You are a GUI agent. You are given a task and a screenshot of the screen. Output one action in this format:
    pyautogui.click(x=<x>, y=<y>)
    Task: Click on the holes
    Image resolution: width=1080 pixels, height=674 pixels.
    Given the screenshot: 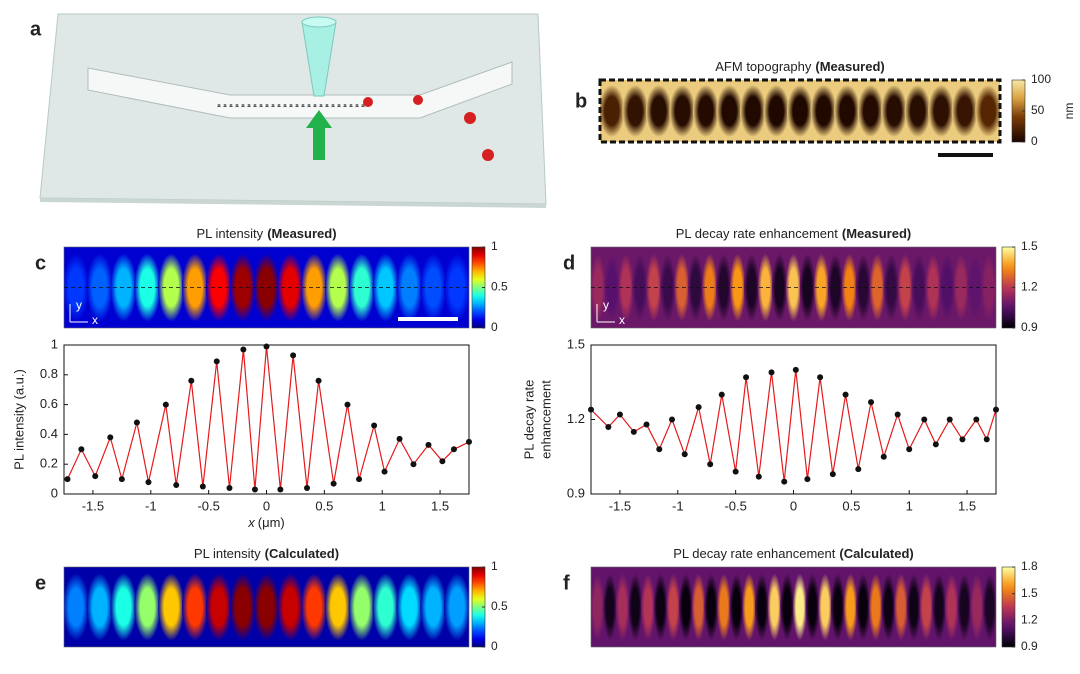 What is the action you would take?
    pyautogui.click(x=290, y=105)
    